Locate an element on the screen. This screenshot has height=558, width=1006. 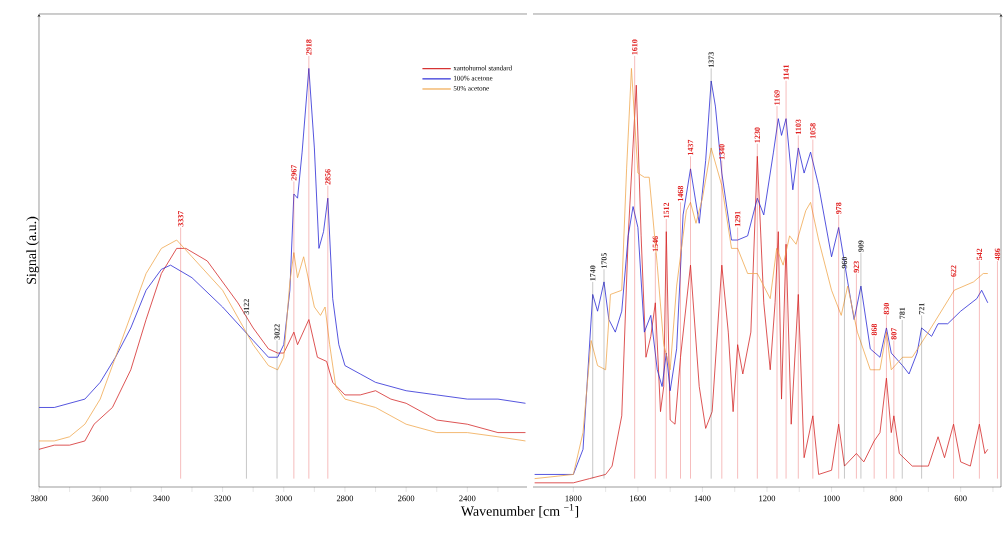
x-tick-label: 1000 is located at coordinates (831, 498).